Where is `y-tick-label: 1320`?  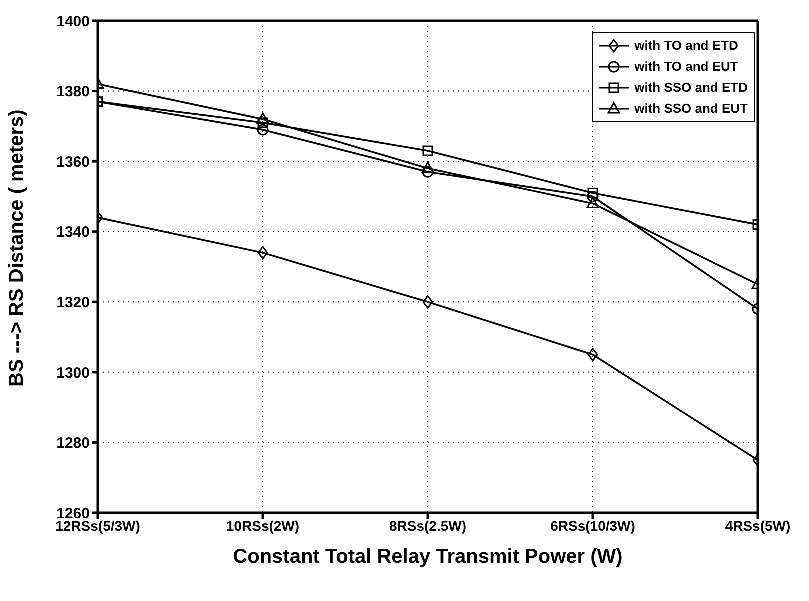 y-tick-label: 1320 is located at coordinates (73, 303).